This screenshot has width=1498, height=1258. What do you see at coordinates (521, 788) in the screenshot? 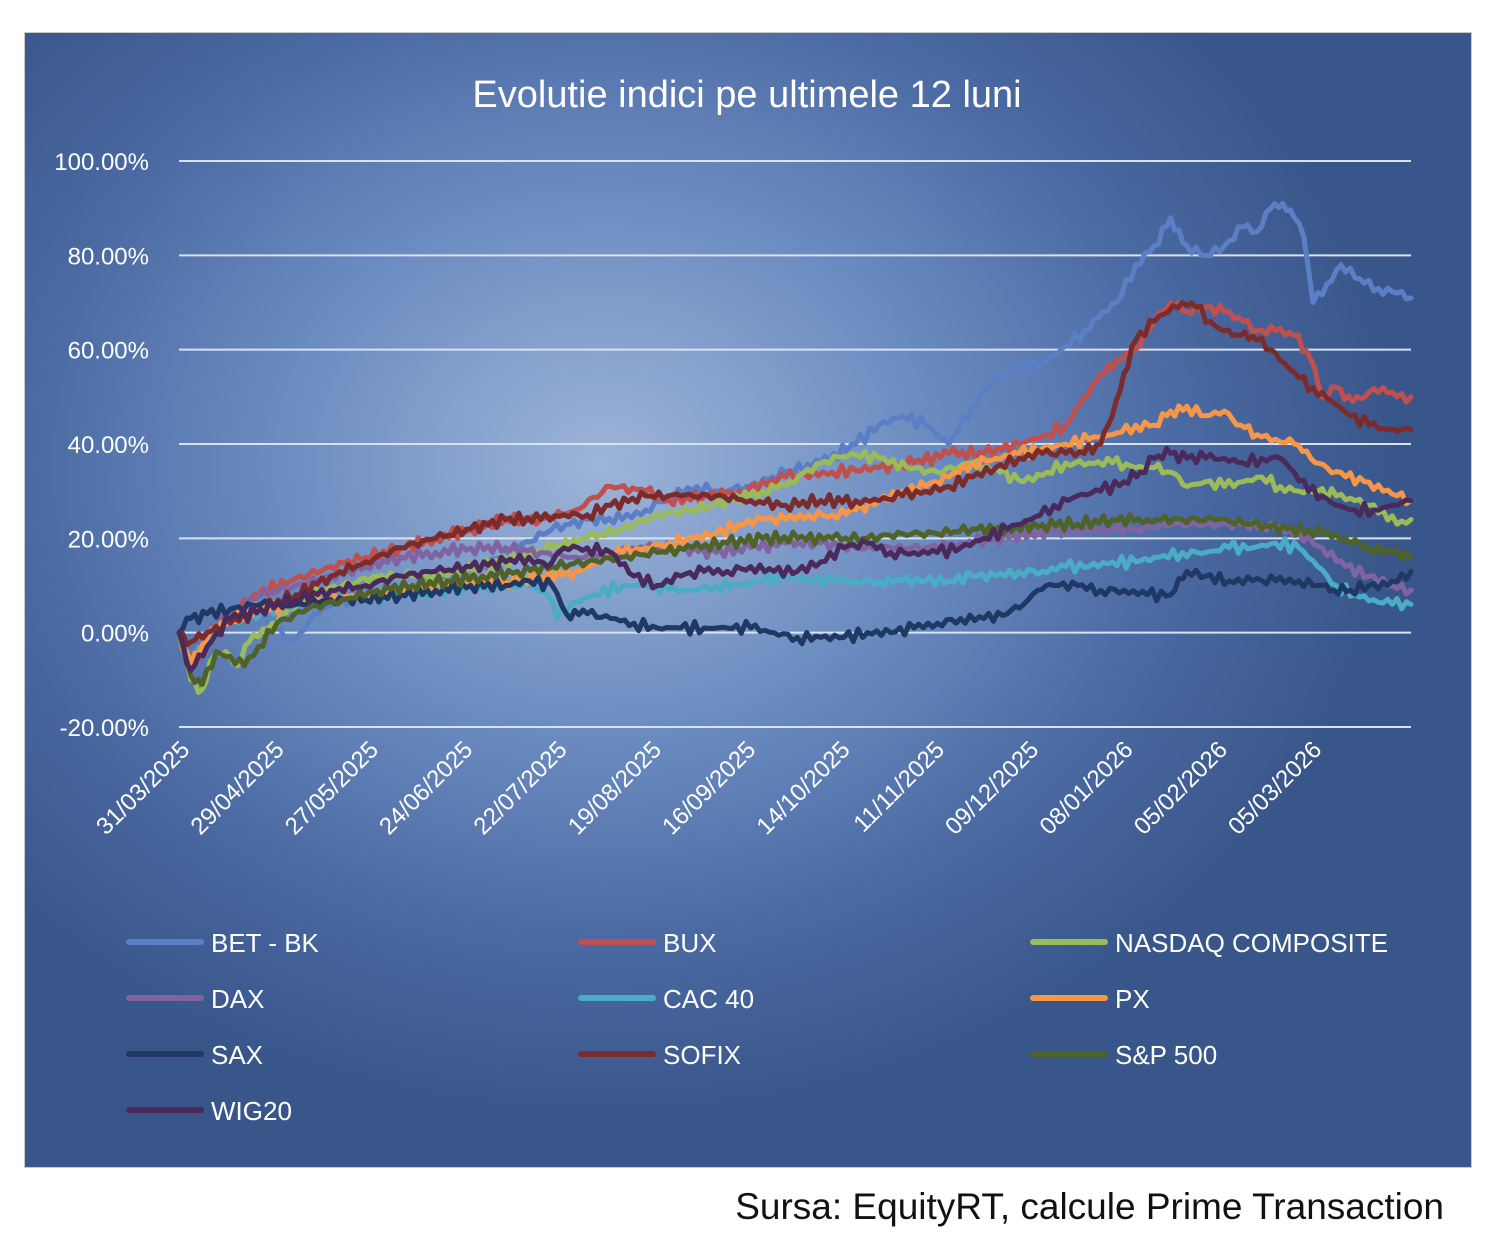
I see `x-tick-label: 22/07/2025` at bounding box center [521, 788].